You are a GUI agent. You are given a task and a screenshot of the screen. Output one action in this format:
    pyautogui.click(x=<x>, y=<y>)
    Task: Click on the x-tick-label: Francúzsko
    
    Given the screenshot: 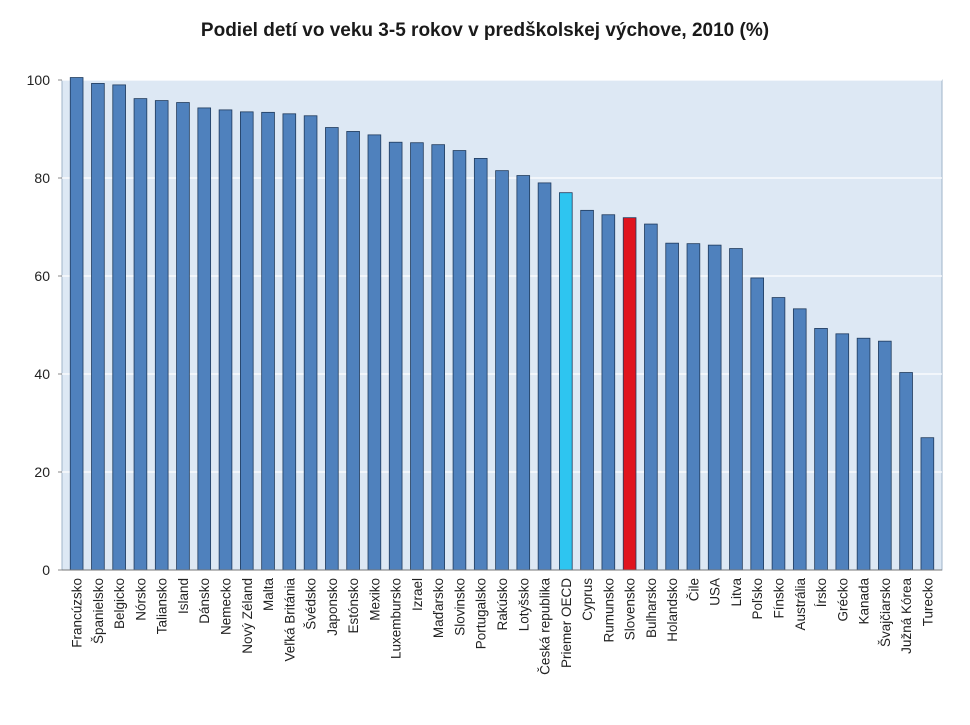 What is the action you would take?
    pyautogui.click(x=77, y=613)
    